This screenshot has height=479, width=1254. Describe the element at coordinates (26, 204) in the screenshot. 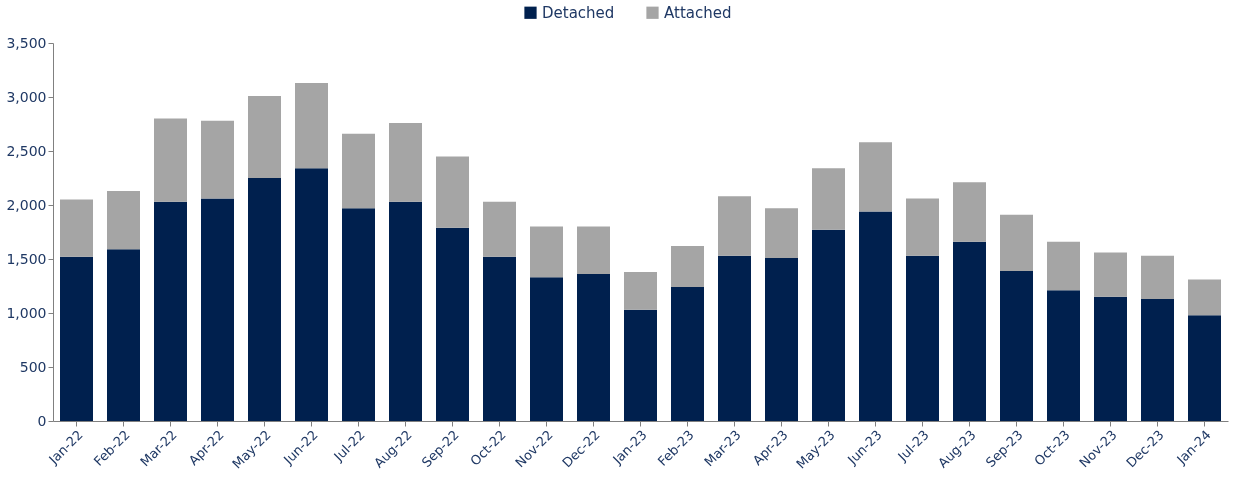

I see `y-tick-label: 2,000` at that location.